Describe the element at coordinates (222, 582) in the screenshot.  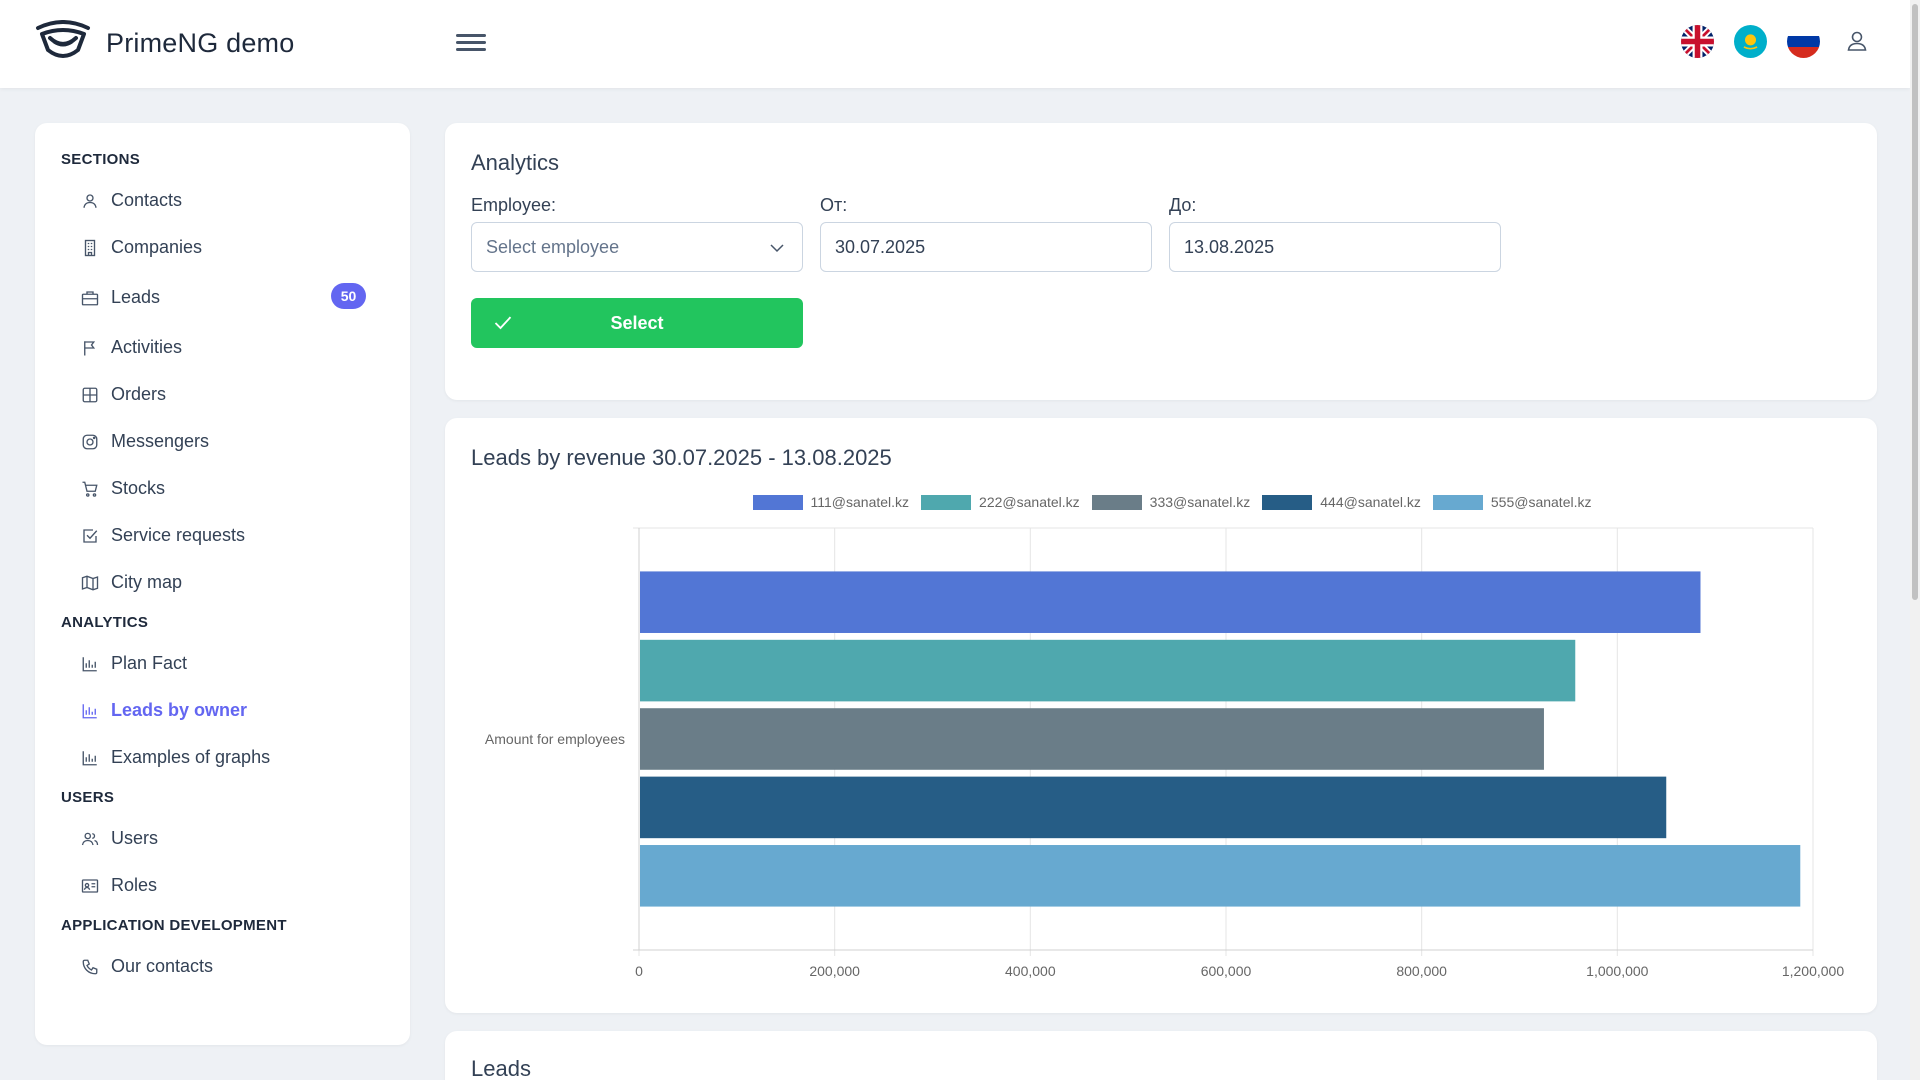
I see `sidebar-item-city-map: City map` at that location.